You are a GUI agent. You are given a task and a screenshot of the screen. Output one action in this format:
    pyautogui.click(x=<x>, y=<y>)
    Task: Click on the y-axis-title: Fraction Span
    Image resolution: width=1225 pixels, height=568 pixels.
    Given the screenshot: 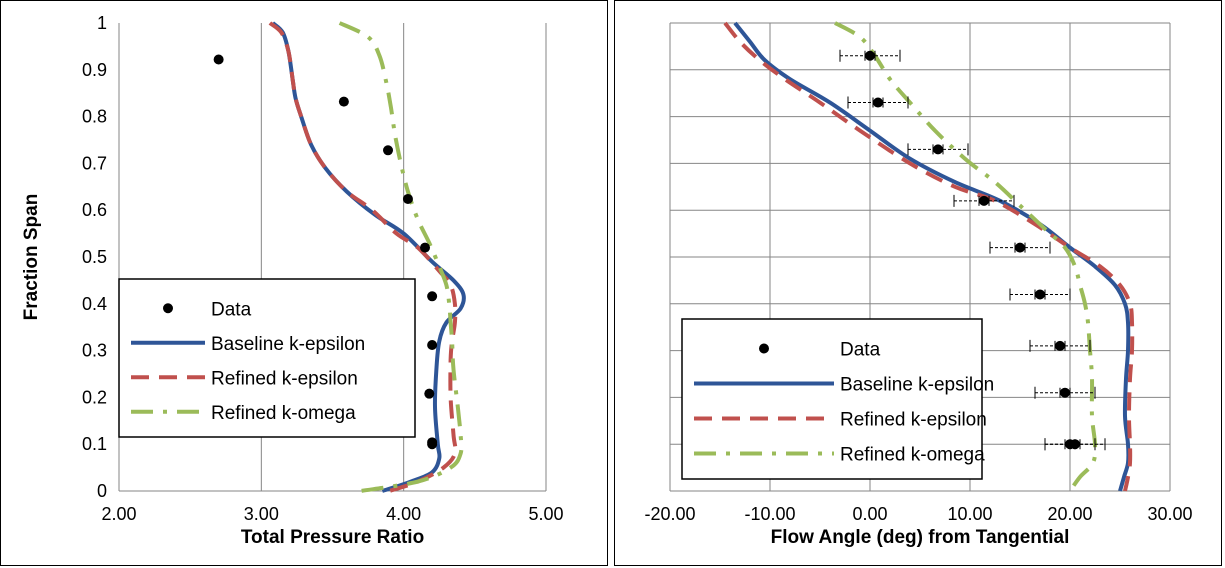 What is the action you would take?
    pyautogui.click(x=31, y=257)
    